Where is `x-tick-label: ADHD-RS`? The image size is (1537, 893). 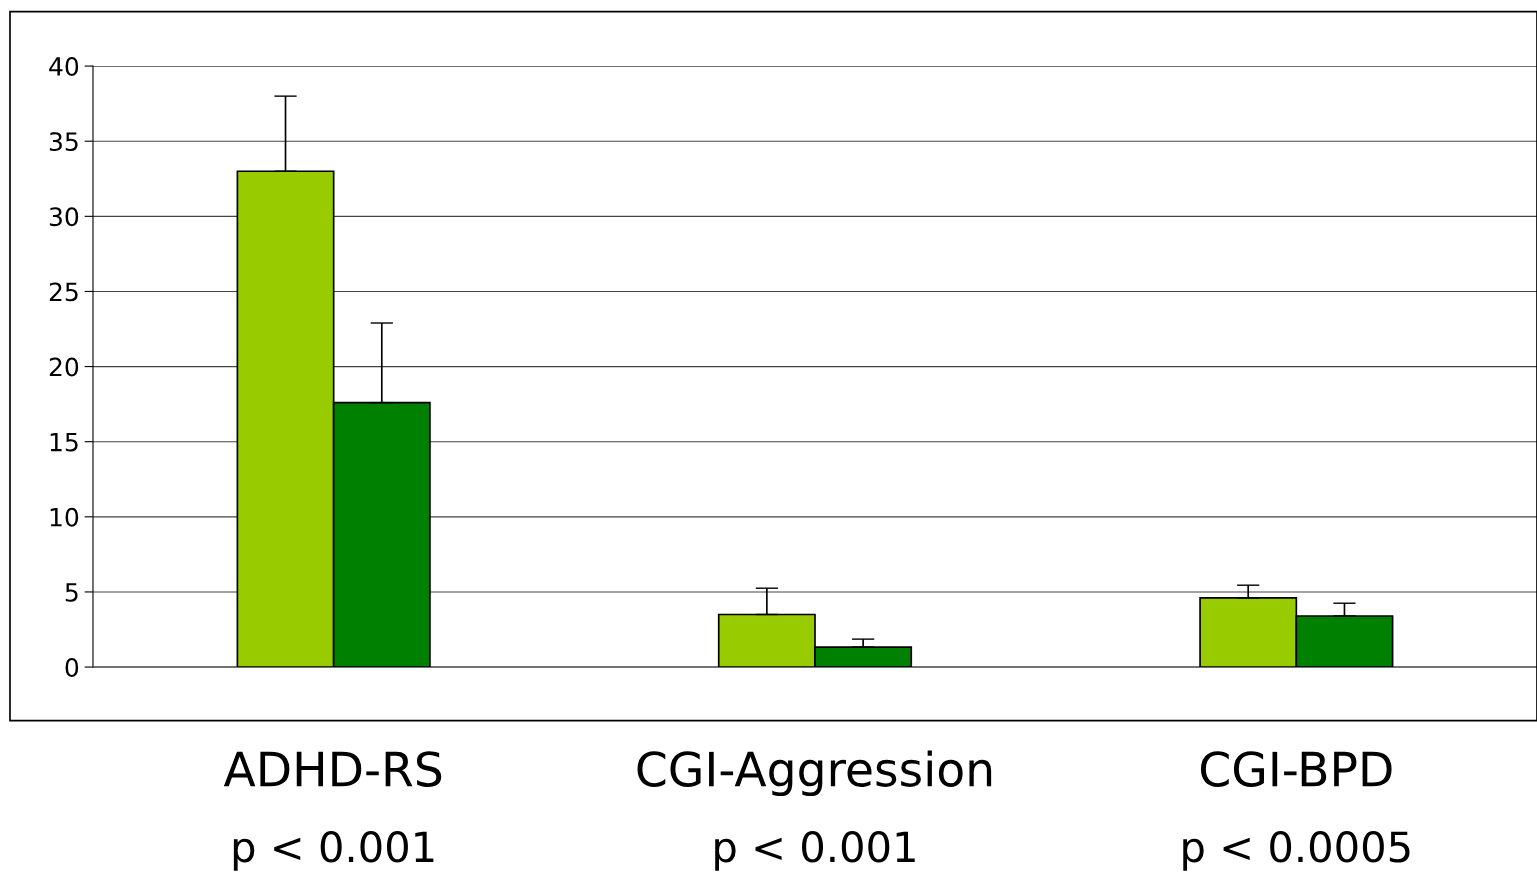 x-tick-label: ADHD-RS is located at coordinates (332, 769).